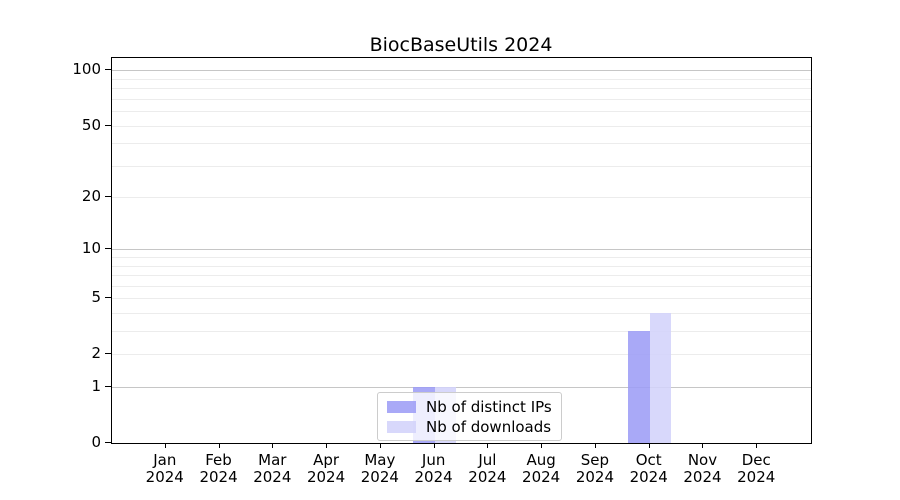 Image resolution: width=900 pixels, height=500 pixels. What do you see at coordinates (648, 468) in the screenshot?
I see `x-tick-label: Oct 2024` at bounding box center [648, 468].